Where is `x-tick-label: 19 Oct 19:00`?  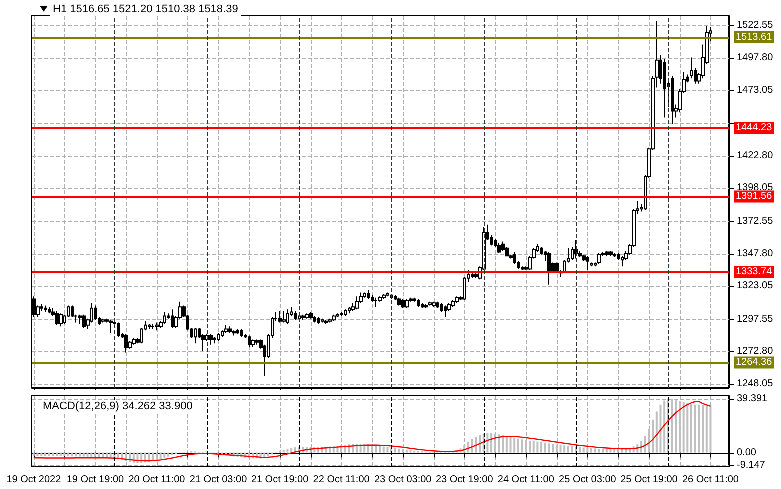 x-tick-label: 19 Oct 19:00 is located at coordinates (95, 480).